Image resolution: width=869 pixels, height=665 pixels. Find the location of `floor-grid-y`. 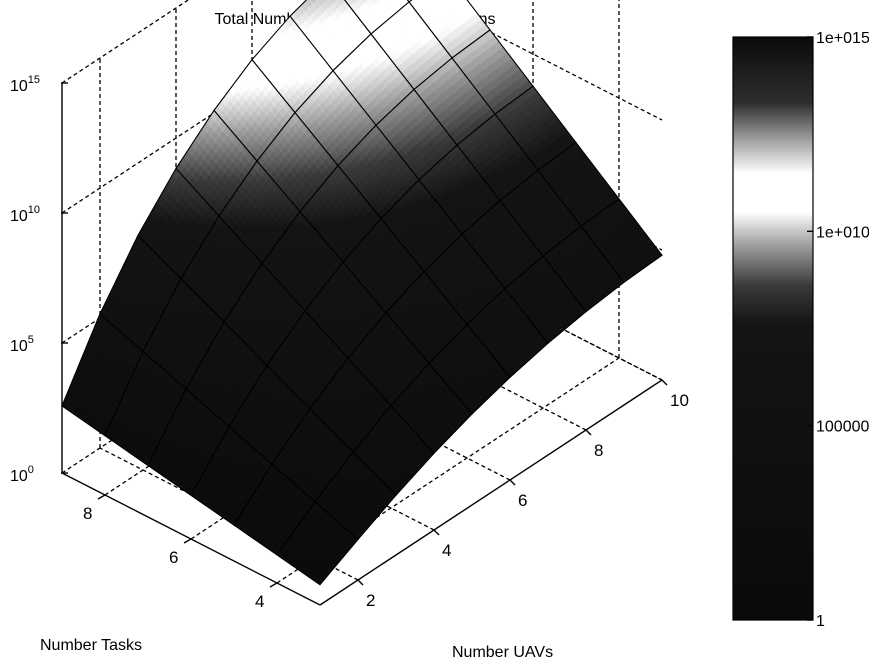

floor-grid-y is located at coordinates (448, 470).